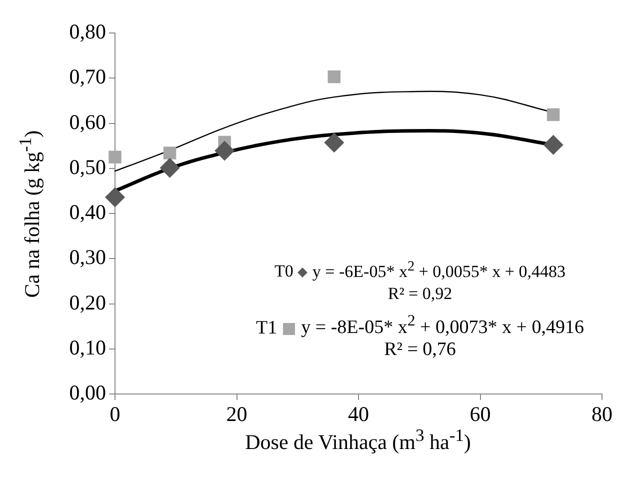 This screenshot has width=617, height=477. Describe the element at coordinates (87, 347) in the screenshot. I see `y-tick-label: 0,10` at that location.